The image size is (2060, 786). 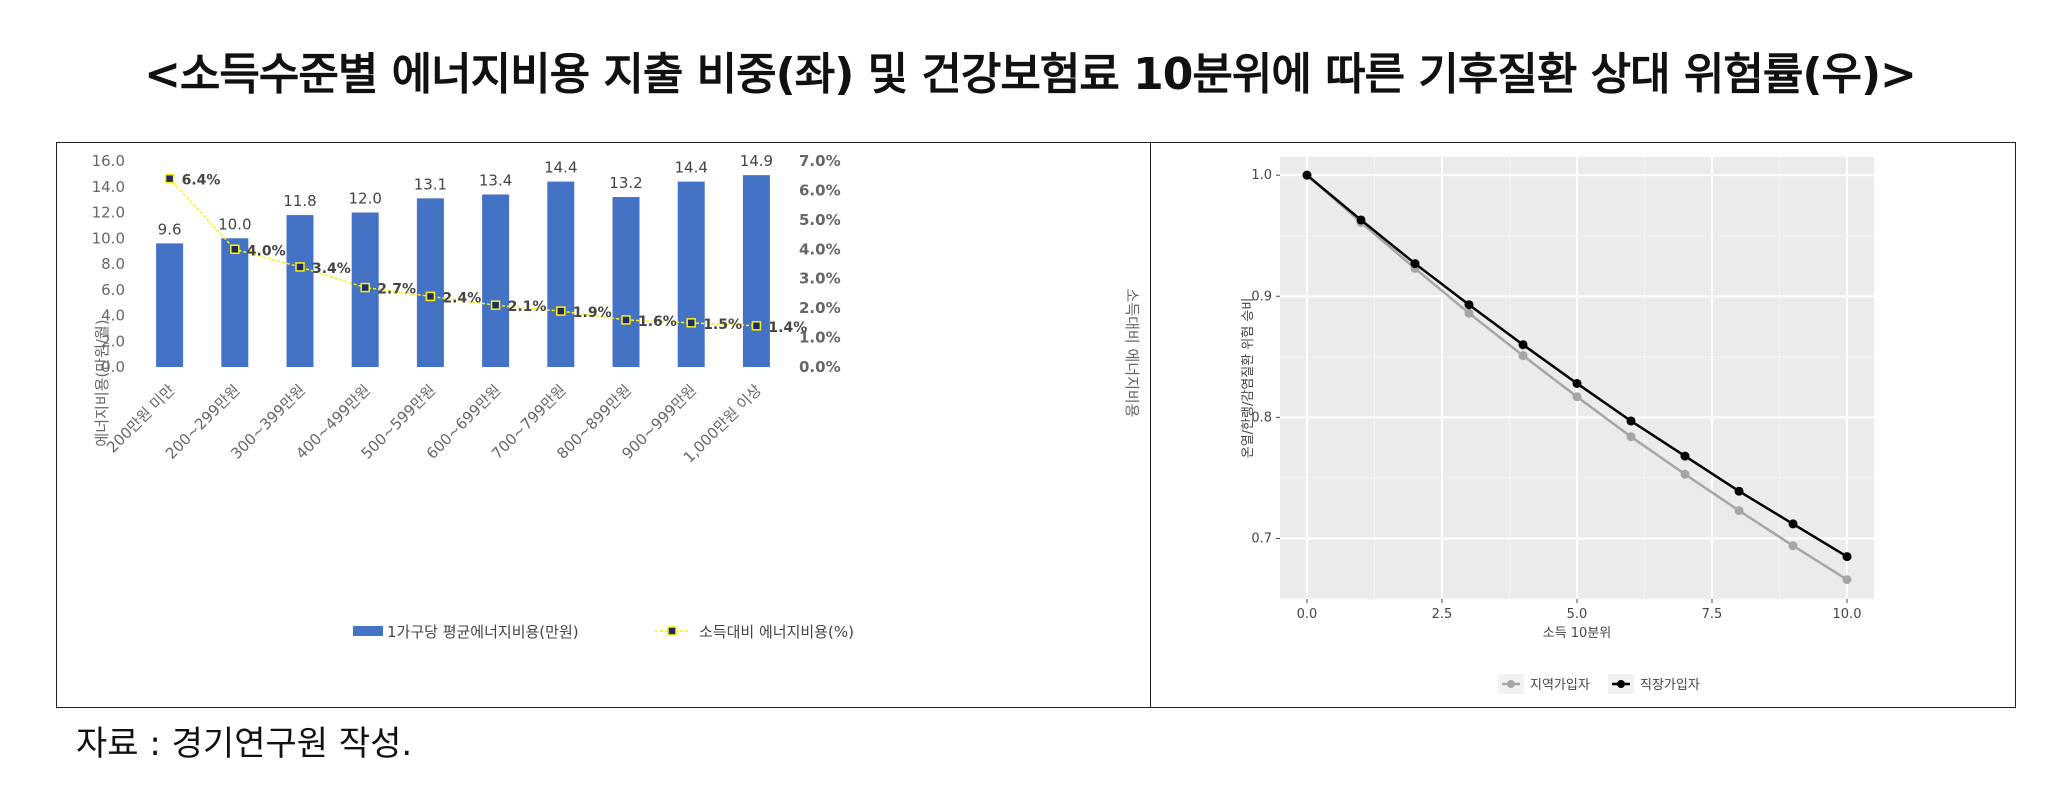 What do you see at coordinates (657, 322) in the screenshot?
I see `percent-value-label: 1.6%` at bounding box center [657, 322].